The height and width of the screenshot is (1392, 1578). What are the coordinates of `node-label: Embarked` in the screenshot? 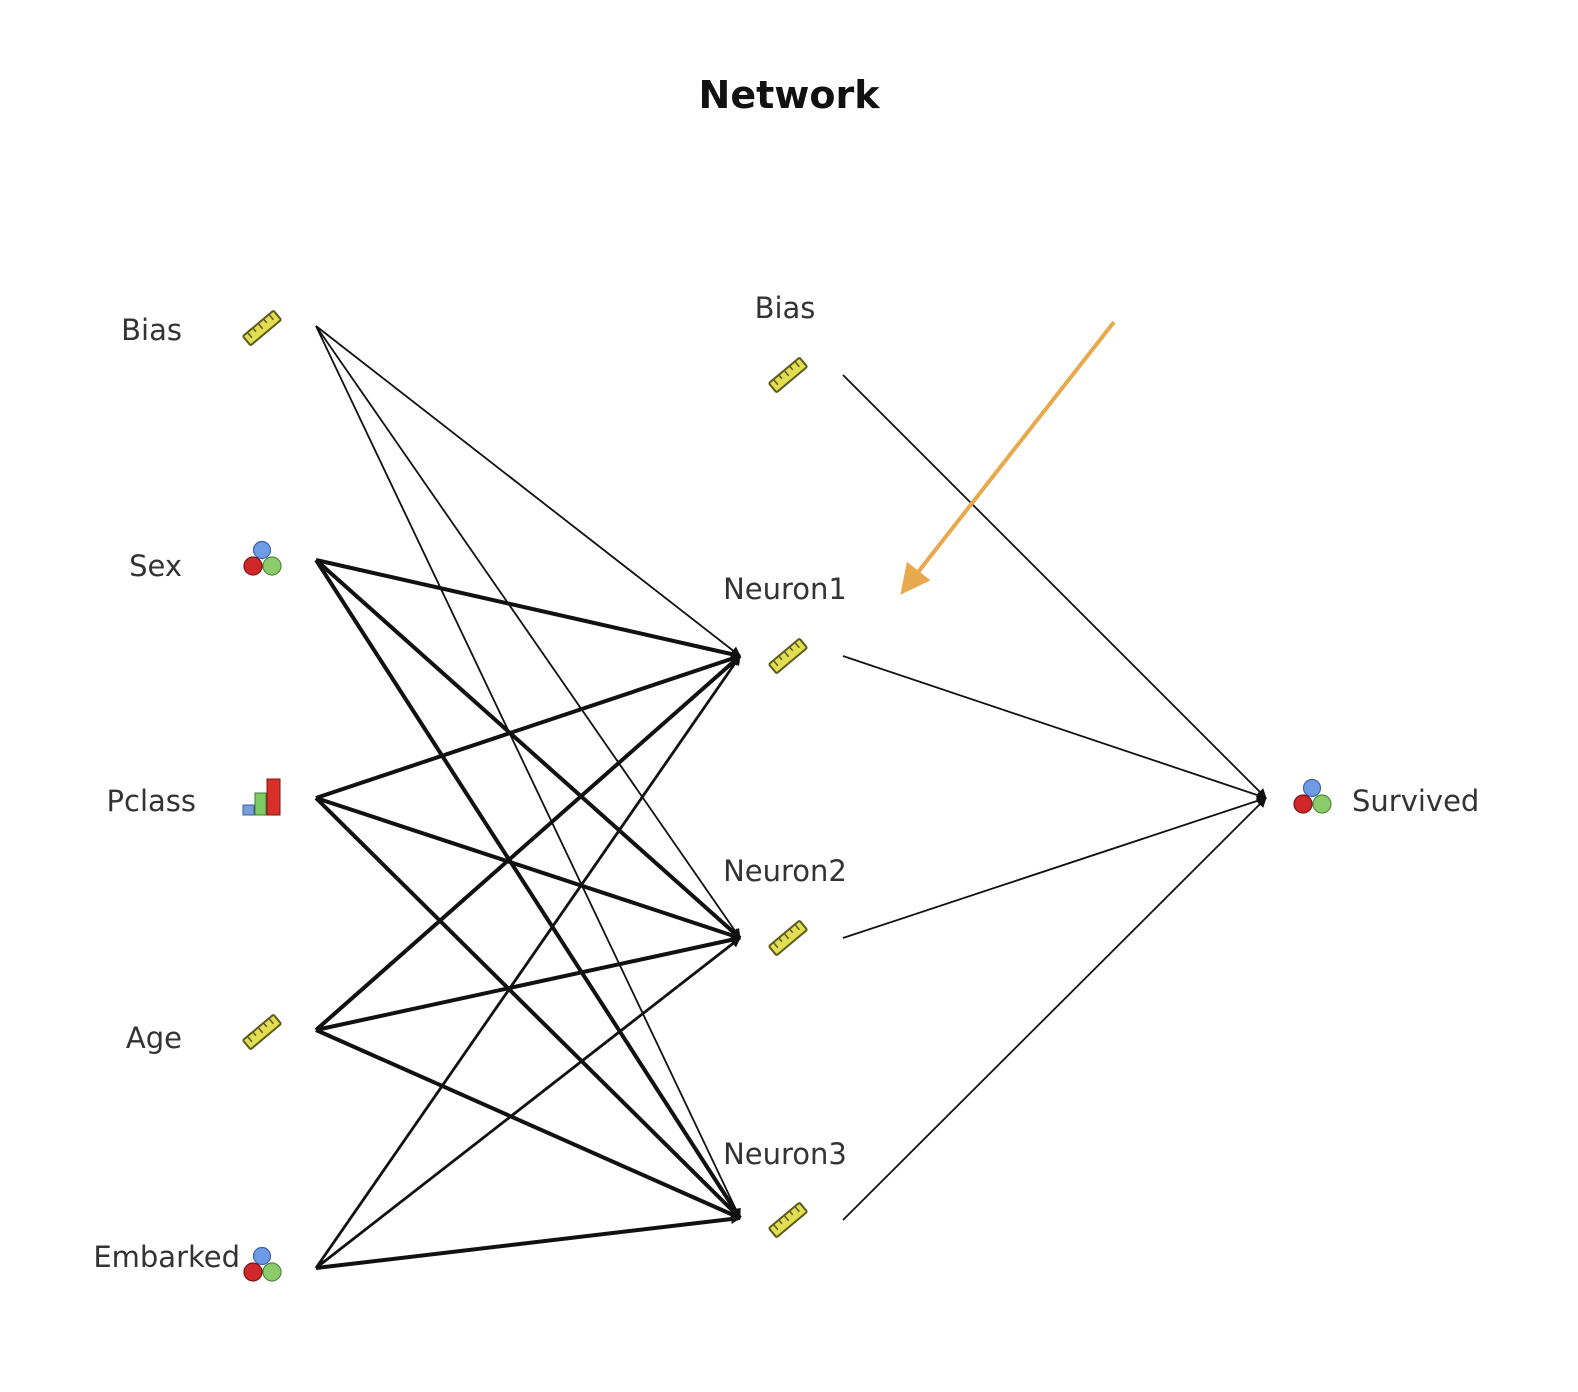 It's located at (166, 1257).